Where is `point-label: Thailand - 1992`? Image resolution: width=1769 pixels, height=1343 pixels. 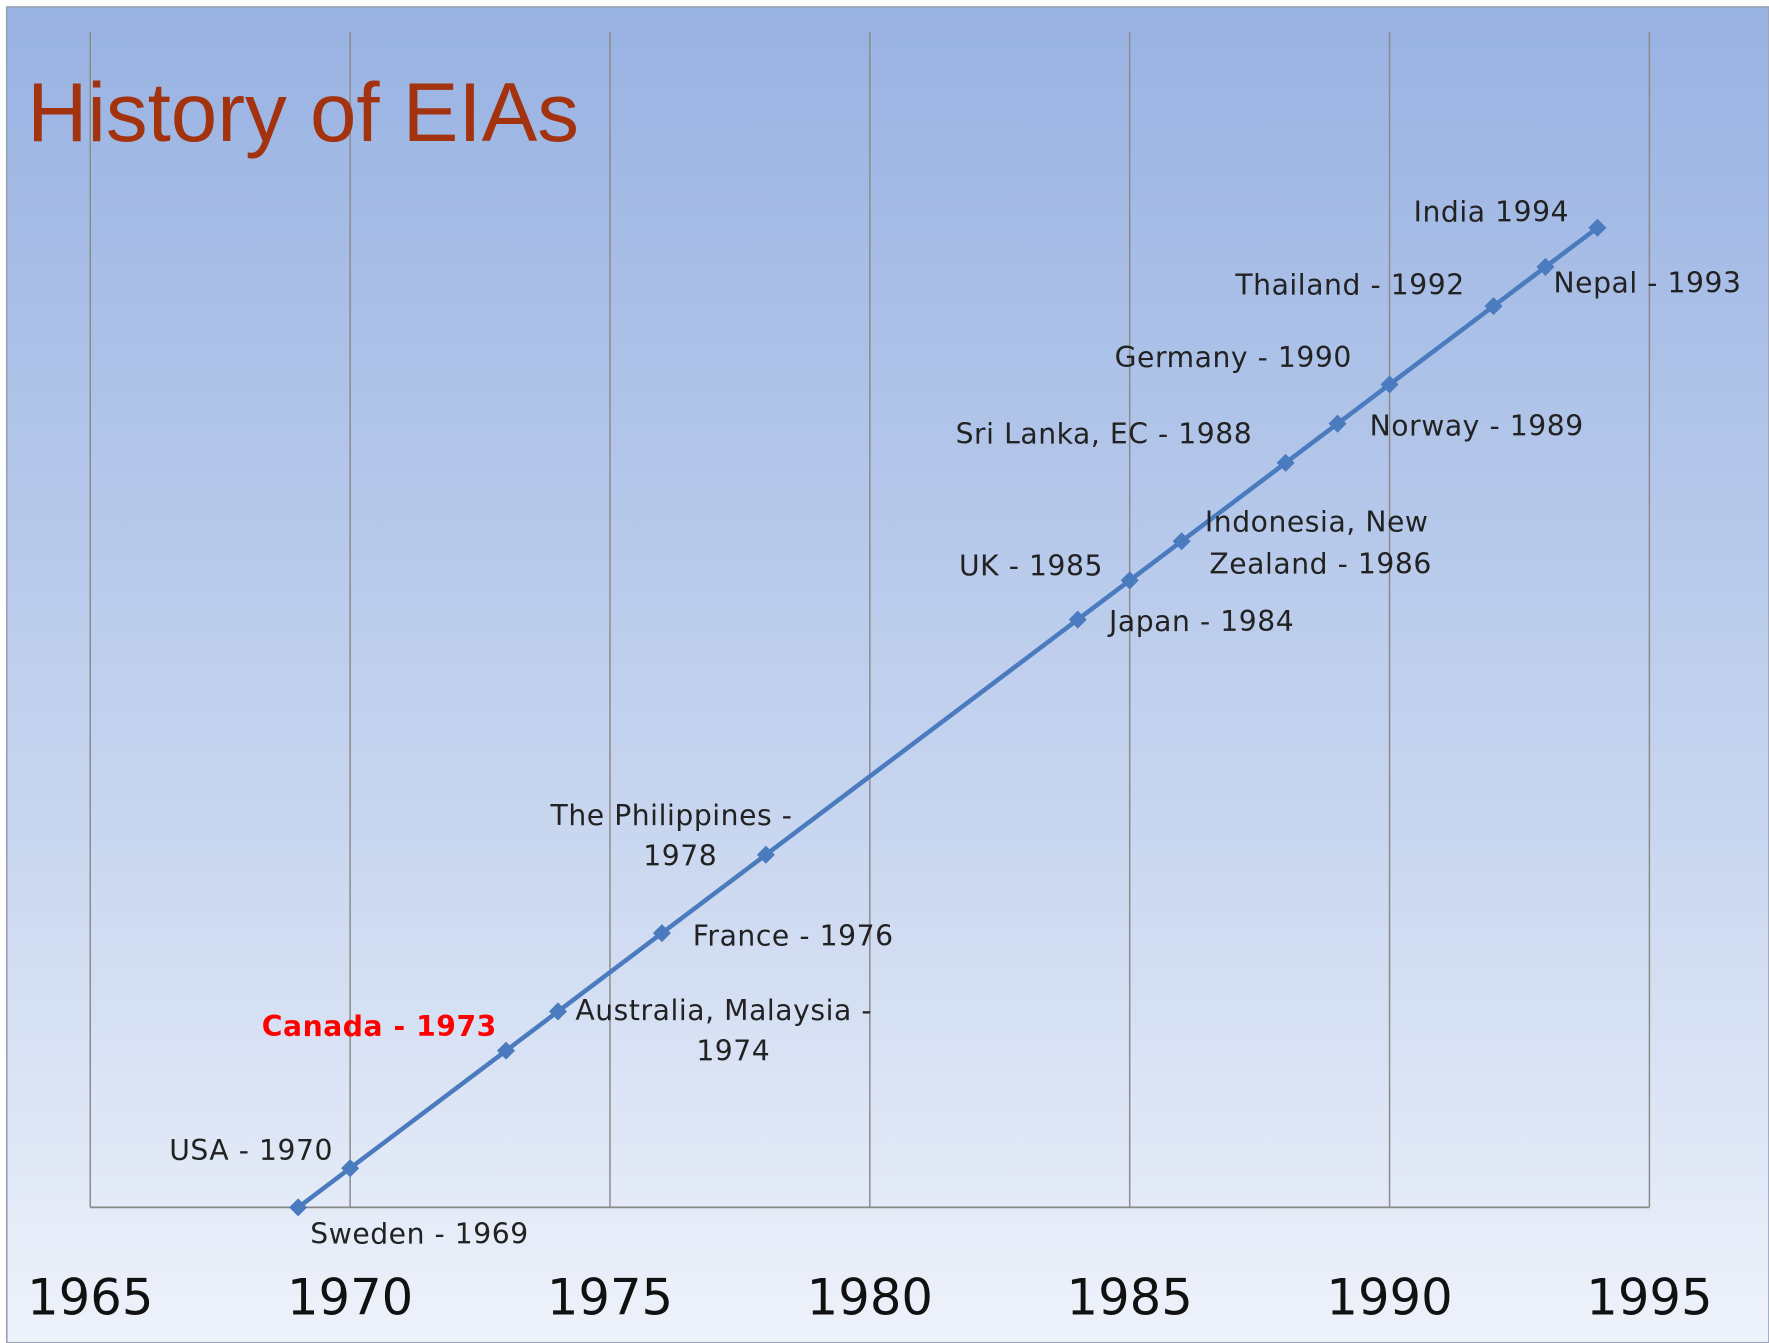
point-label: Thailand - 1992 is located at coordinates (1349, 285).